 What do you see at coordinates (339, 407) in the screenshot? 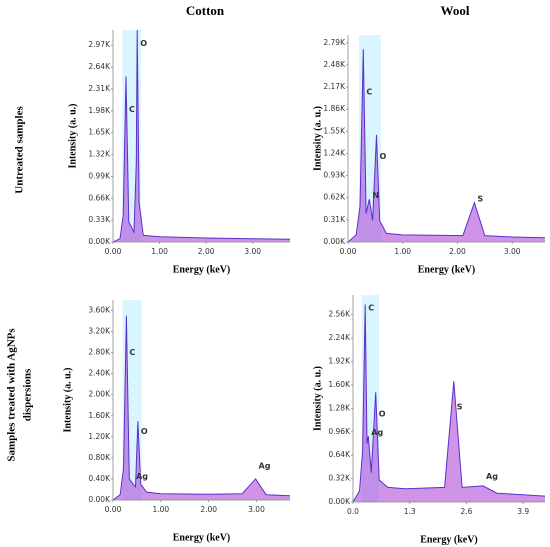
I see `y-tick-label: 1.28K` at bounding box center [339, 407].